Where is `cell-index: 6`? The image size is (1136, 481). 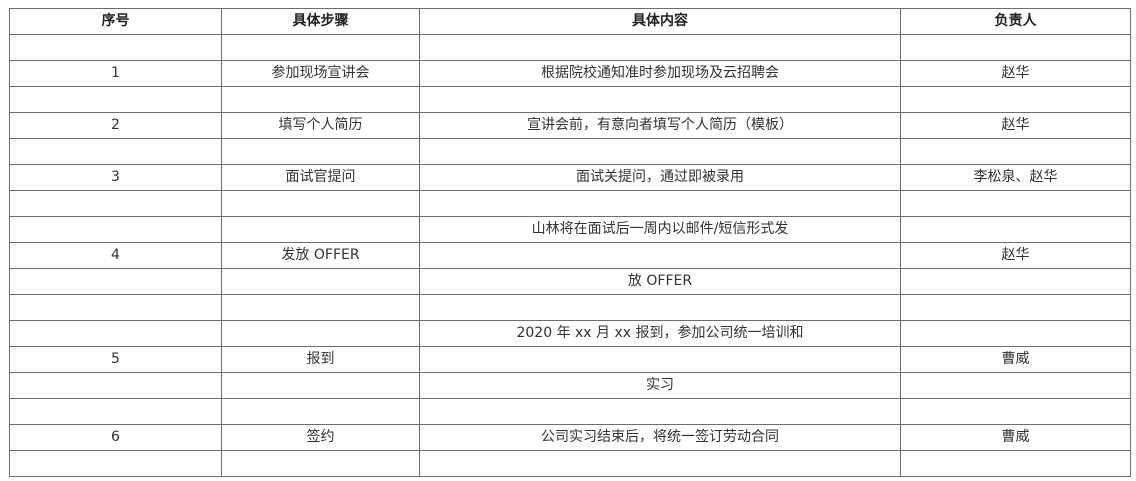
cell-index: 6 is located at coordinates (115, 437).